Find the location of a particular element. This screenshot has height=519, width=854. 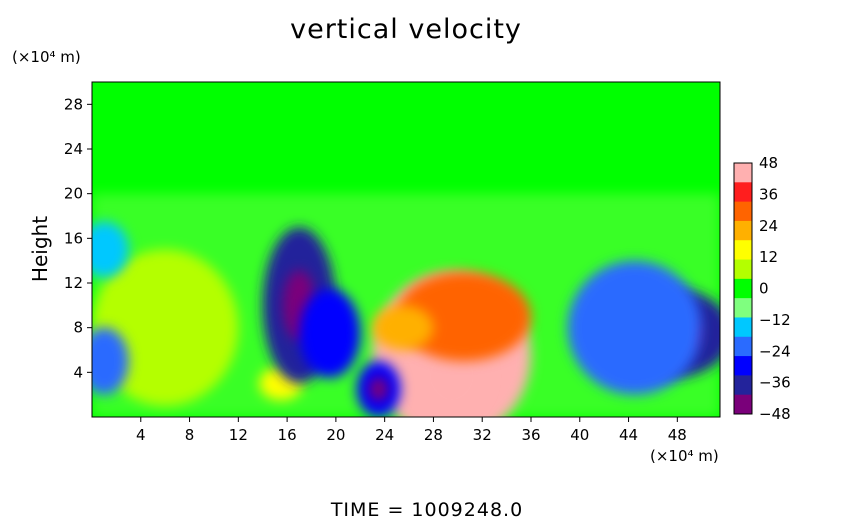

y-tick-label: 24 is located at coordinates (73, 149).